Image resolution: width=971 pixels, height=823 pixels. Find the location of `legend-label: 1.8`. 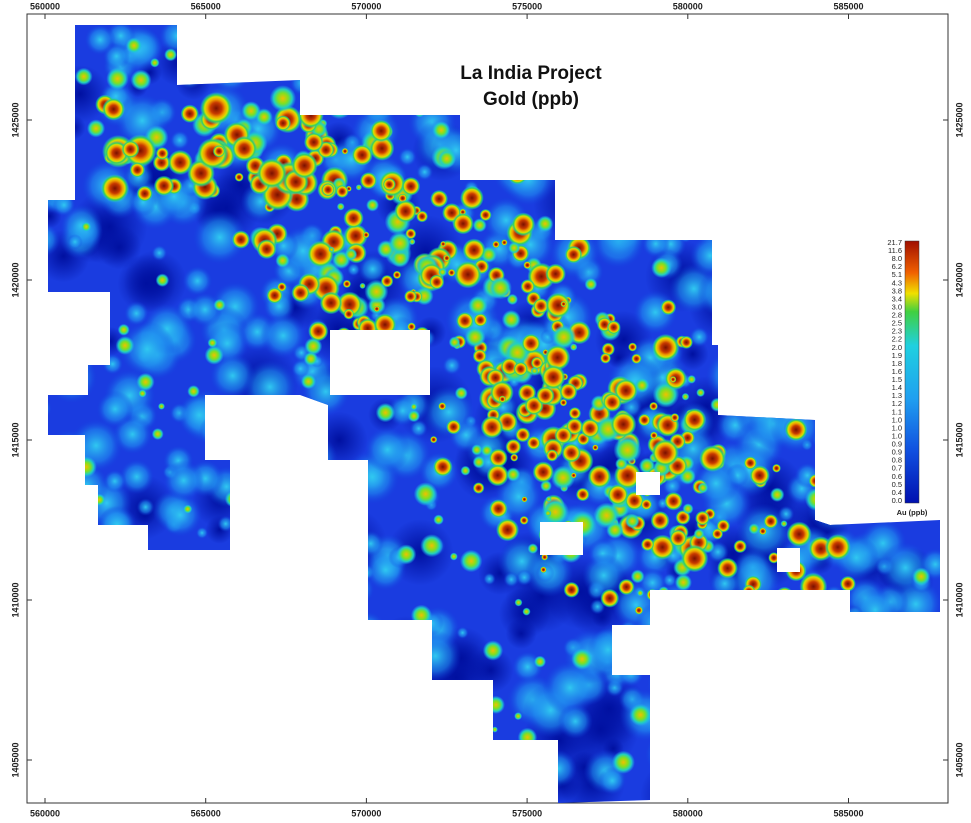

legend-label: 1.8 is located at coordinates (897, 363).